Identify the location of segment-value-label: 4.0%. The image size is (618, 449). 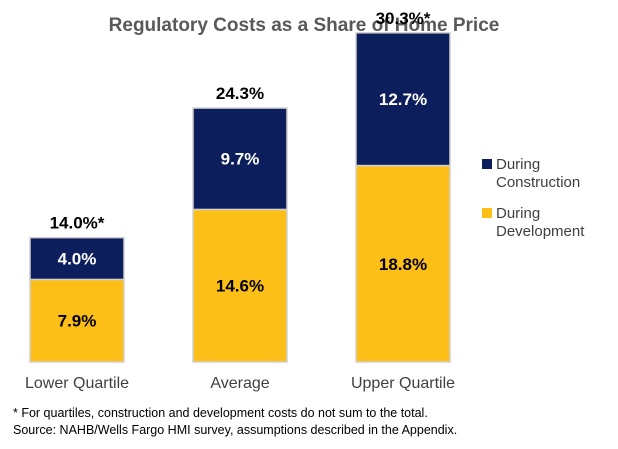
(77, 259).